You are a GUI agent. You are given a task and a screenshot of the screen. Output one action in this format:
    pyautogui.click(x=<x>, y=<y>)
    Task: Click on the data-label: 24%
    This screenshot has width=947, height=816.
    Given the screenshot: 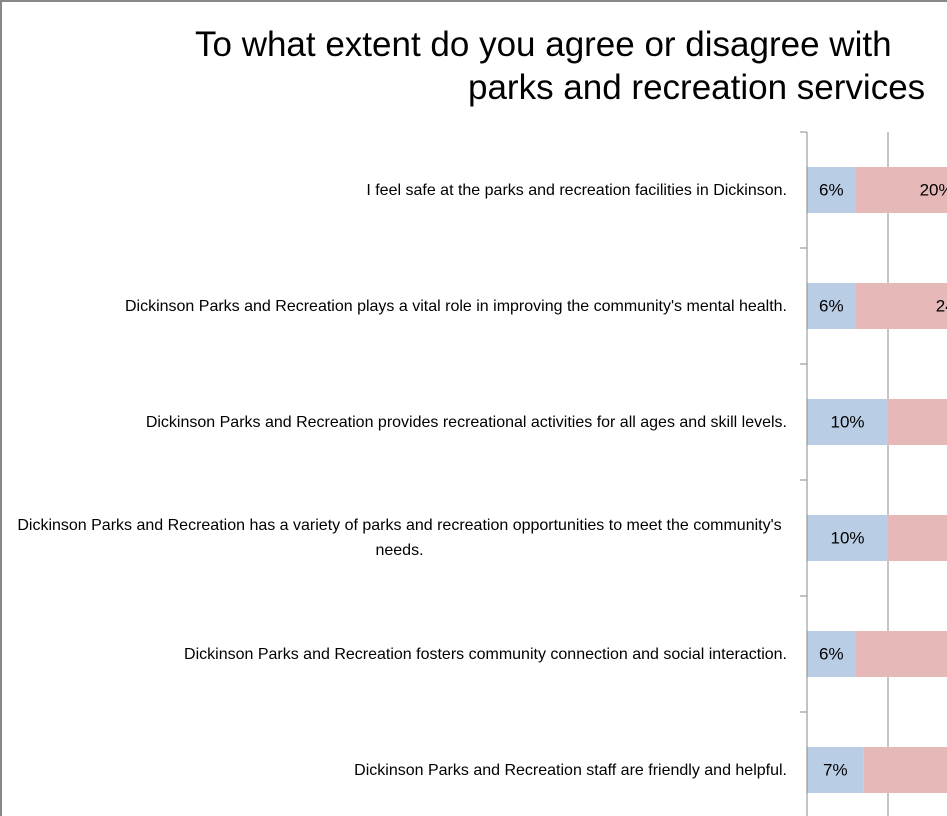 What is the action you would take?
    pyautogui.click(x=941, y=305)
    